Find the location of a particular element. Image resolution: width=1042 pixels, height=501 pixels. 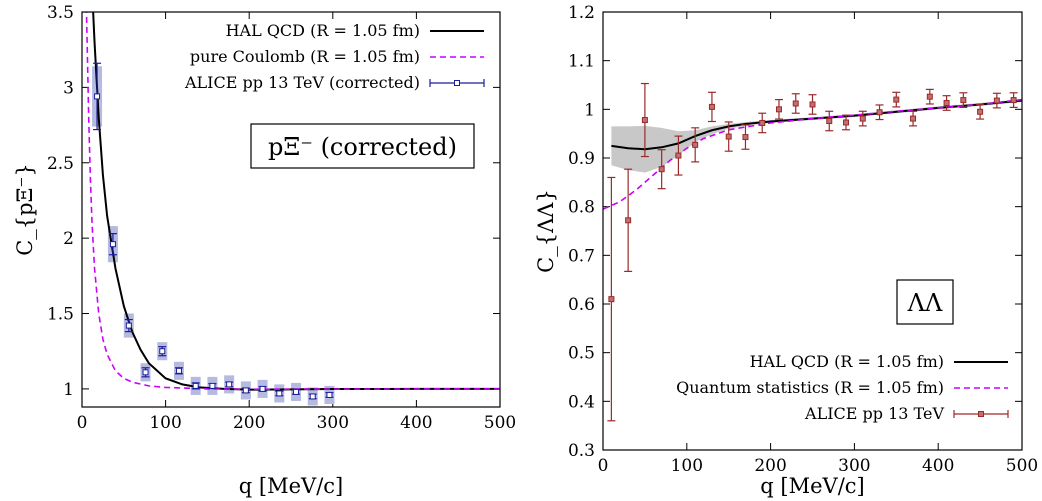

annotation-label: ΛΛ is located at coordinates (925, 303).